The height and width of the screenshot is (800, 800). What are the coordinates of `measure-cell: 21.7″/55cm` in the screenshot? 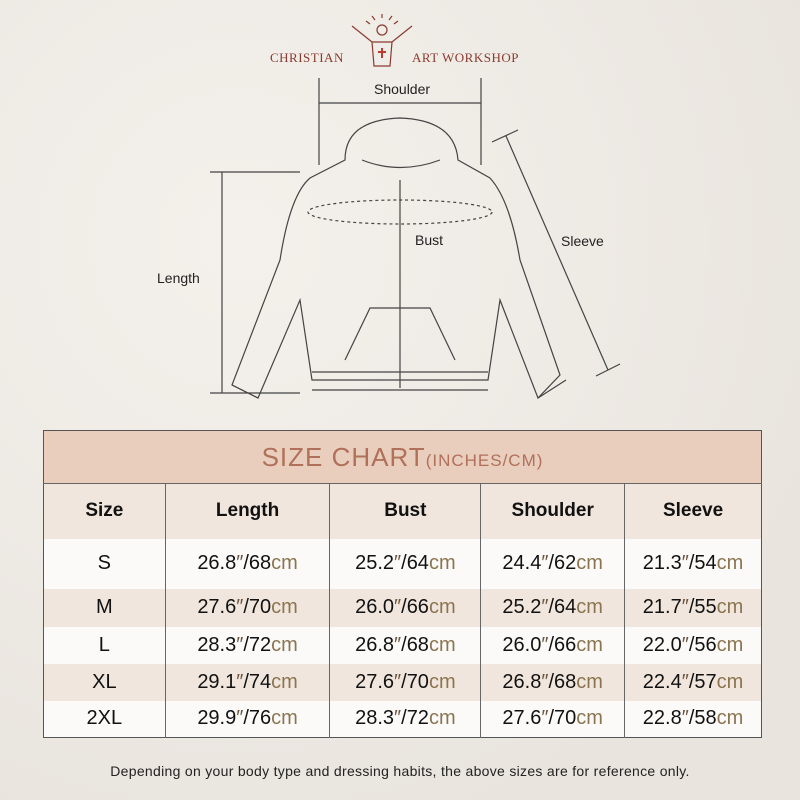 It's located at (693, 607).